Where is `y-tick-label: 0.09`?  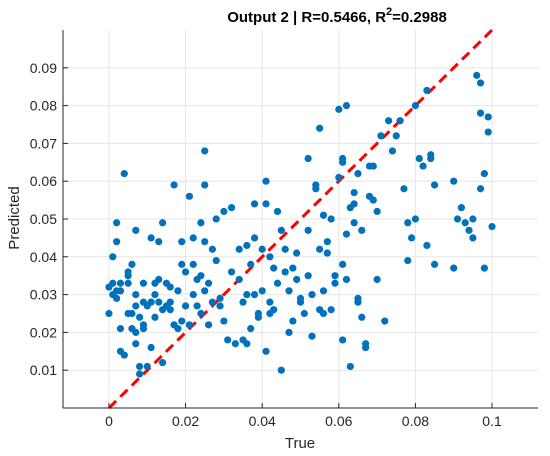 y-tick-label: 0.09 is located at coordinates (43, 68).